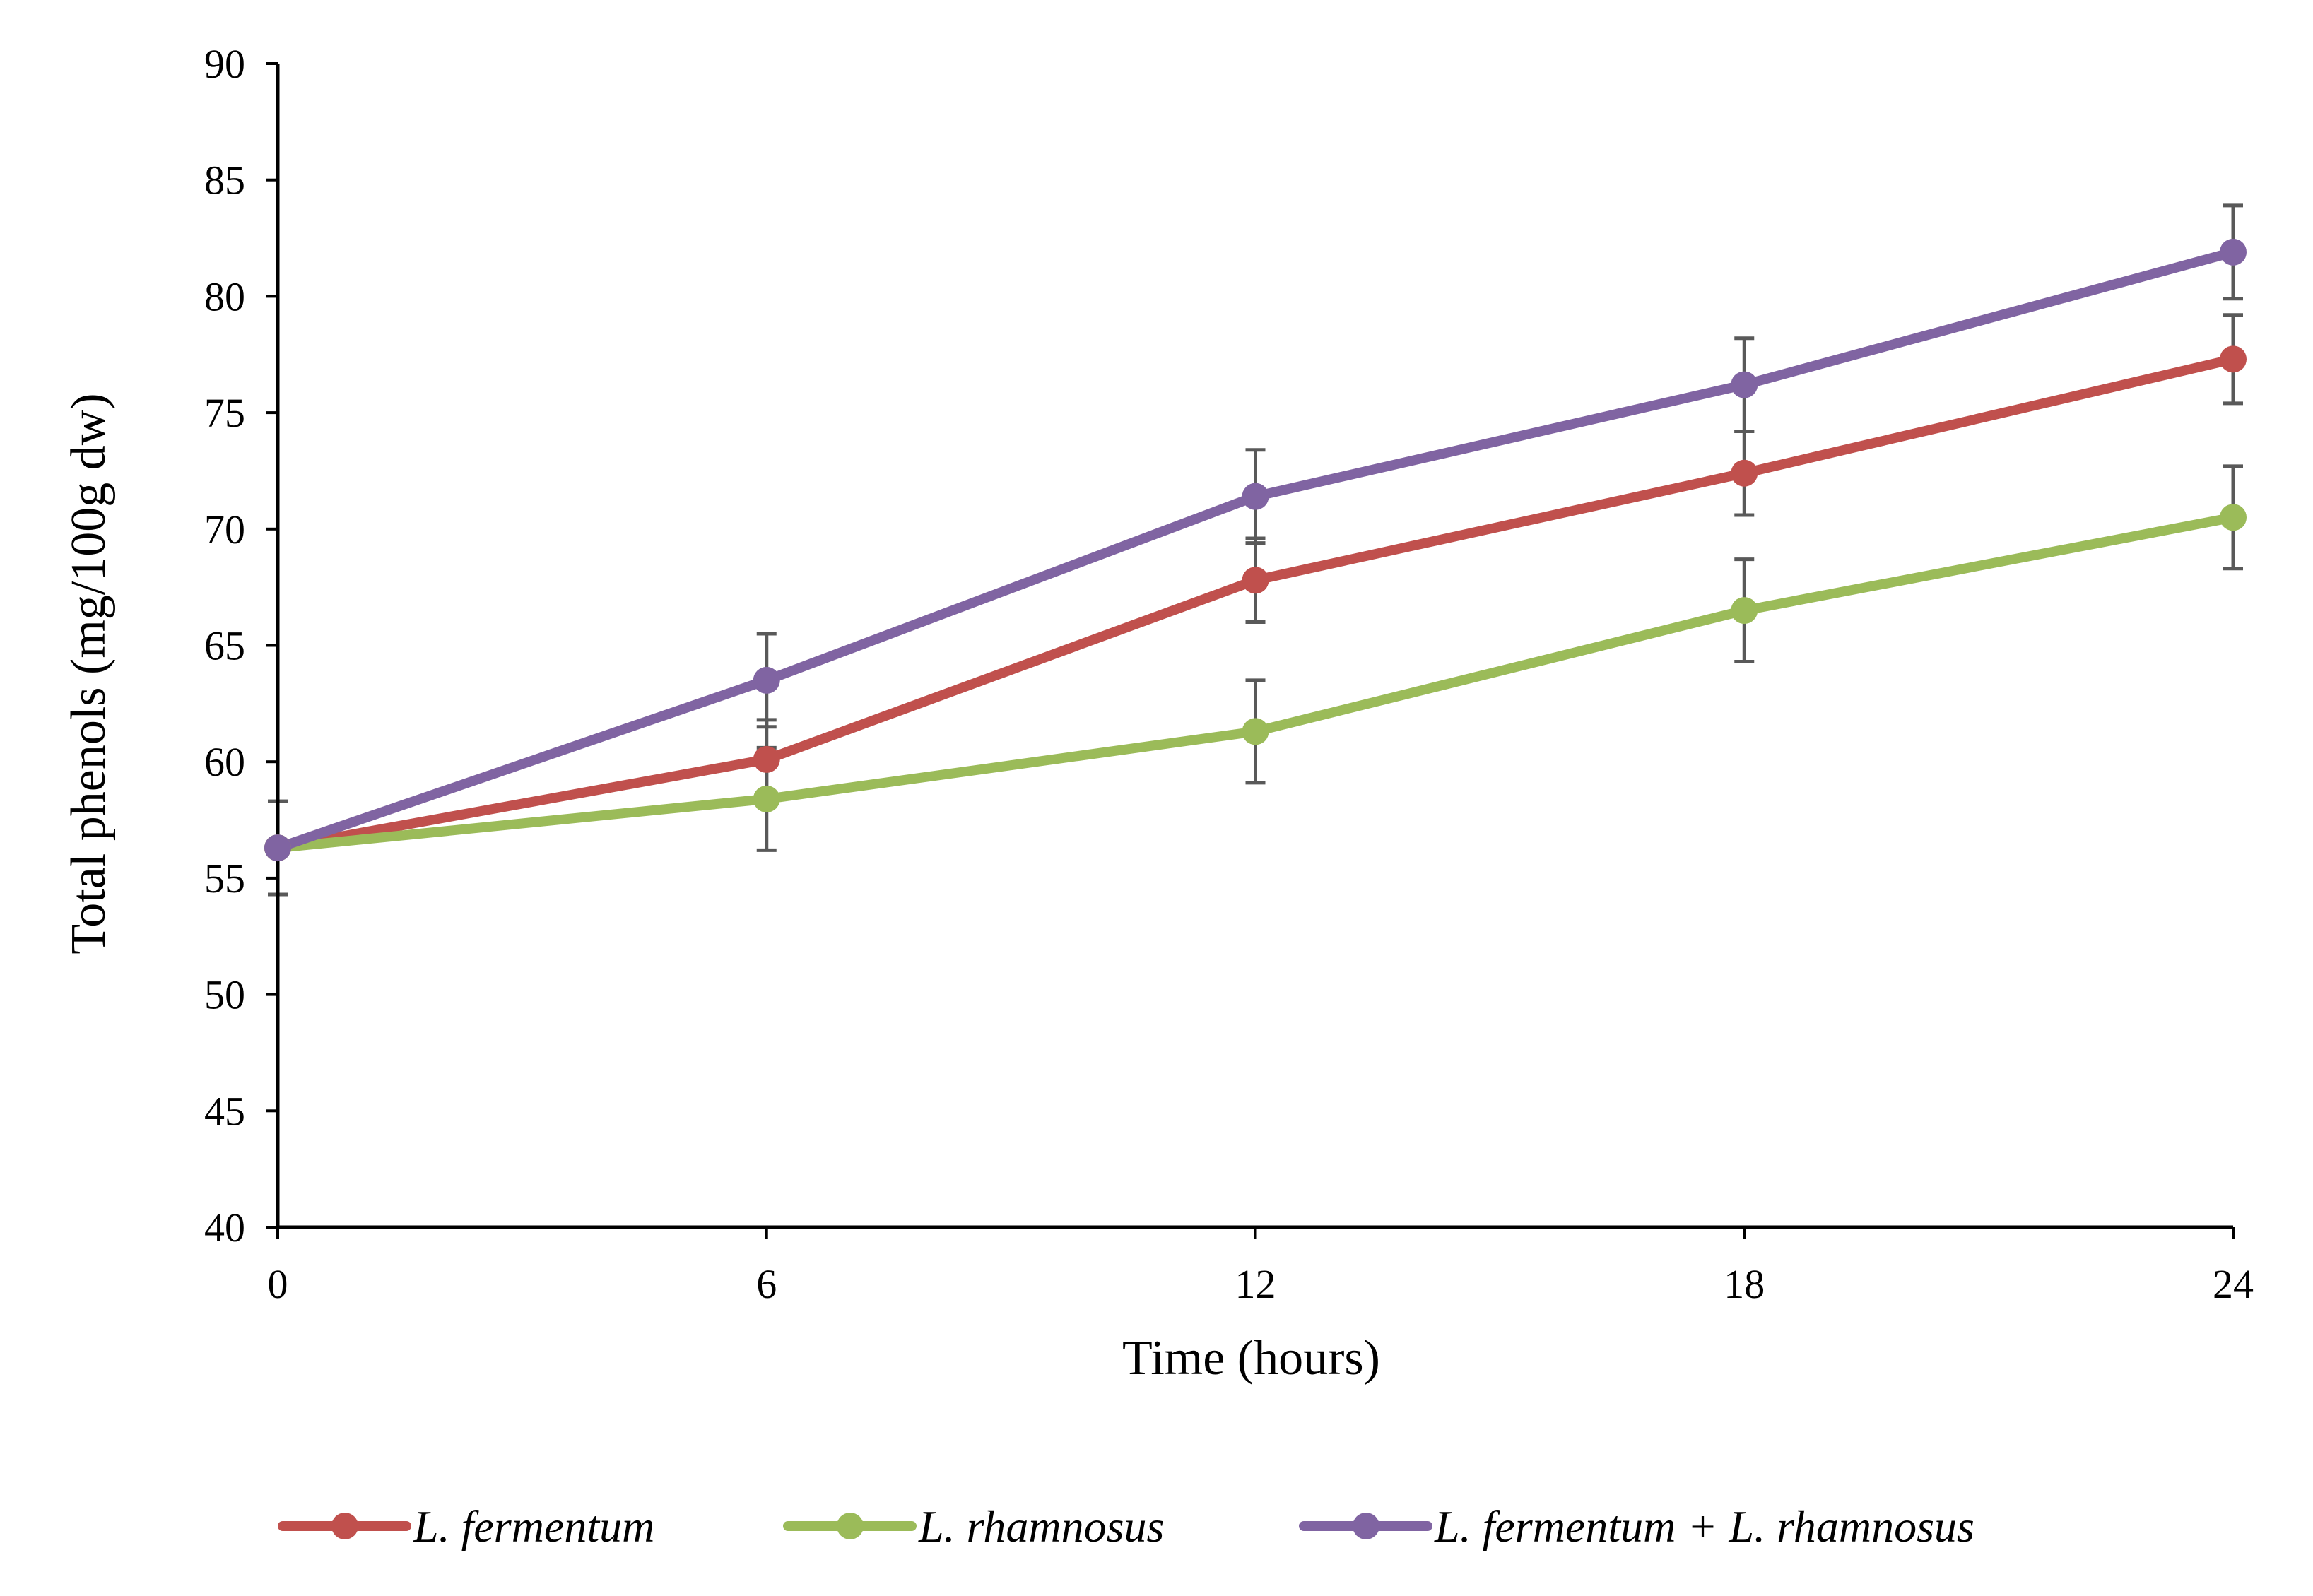 The image size is (2313, 1596). I want to click on legend-item-l-fermentum: L. fermentum, so click(466, 1526).